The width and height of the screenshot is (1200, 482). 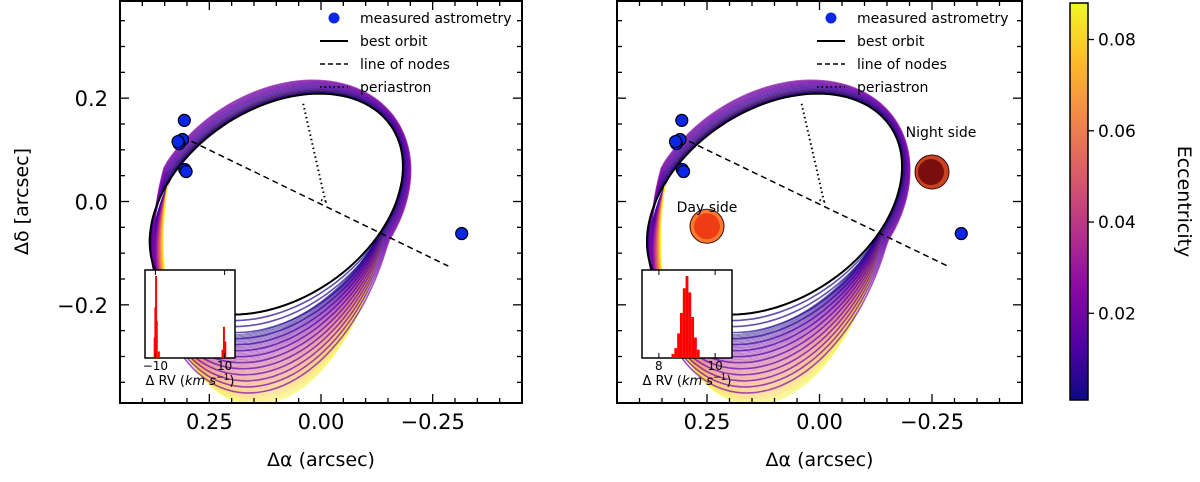 I want to click on inset-tick-label: −10, so click(x=155, y=366).